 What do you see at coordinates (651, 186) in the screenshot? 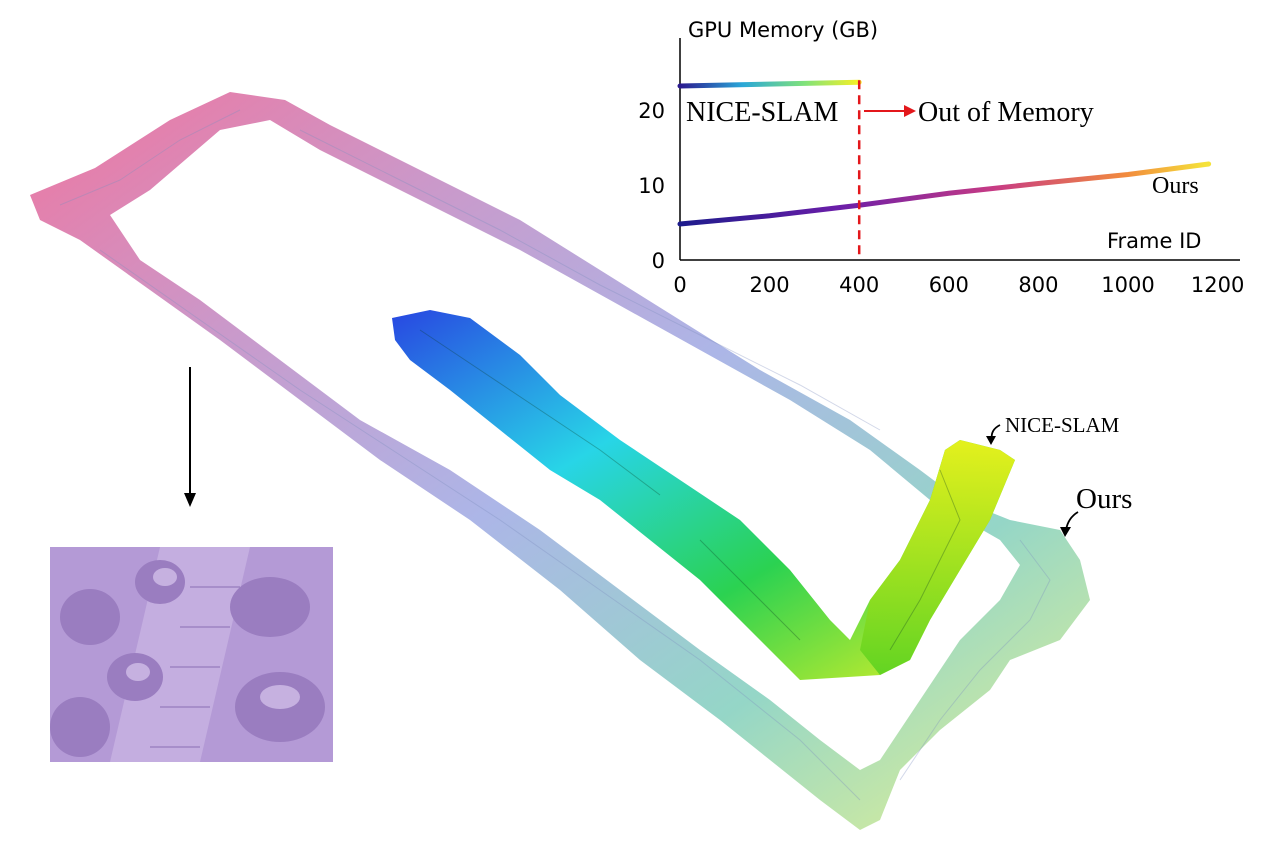
I see `y-tick-label: 10` at bounding box center [651, 186].